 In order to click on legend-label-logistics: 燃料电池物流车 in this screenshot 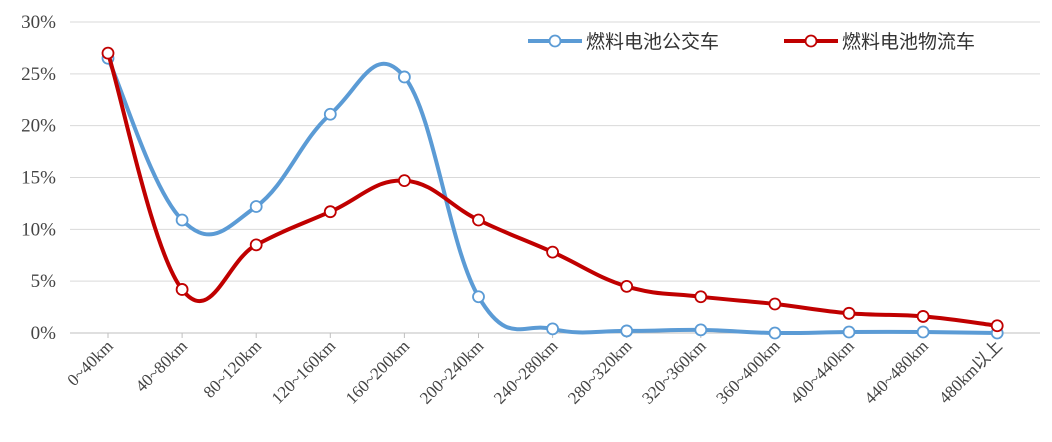, I will do `click(908, 42)`.